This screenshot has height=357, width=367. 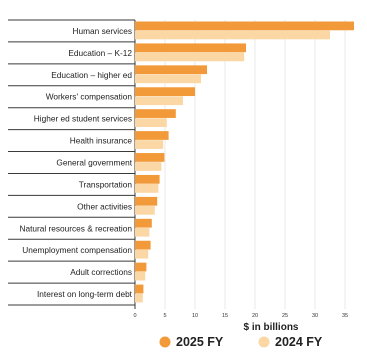 I want to click on category-label: Adult corrections, so click(x=101, y=272).